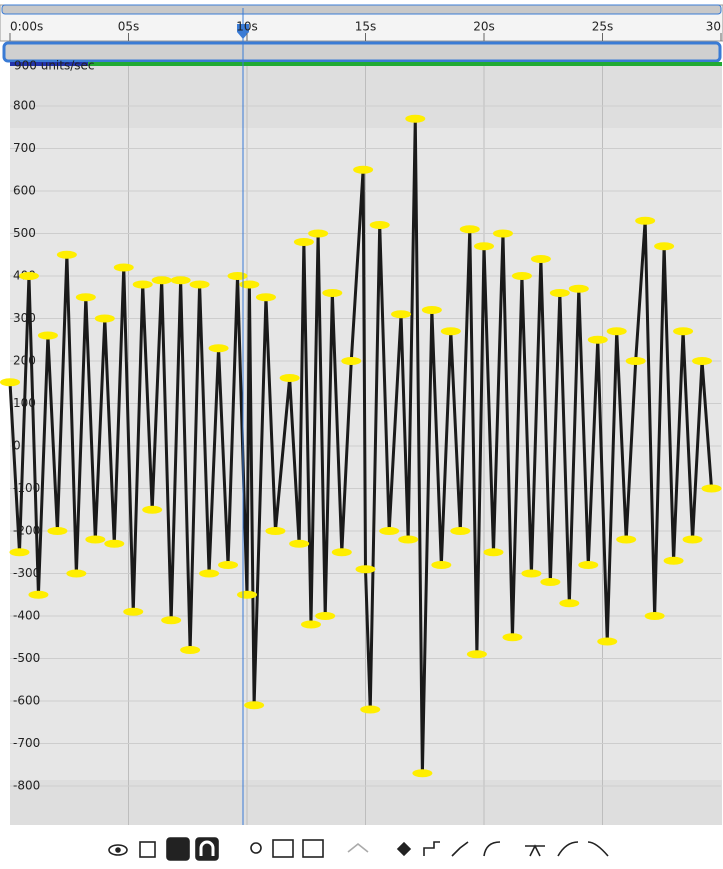 This screenshot has height=869, width=723. I want to click on linear-icon, so click(460, 849).